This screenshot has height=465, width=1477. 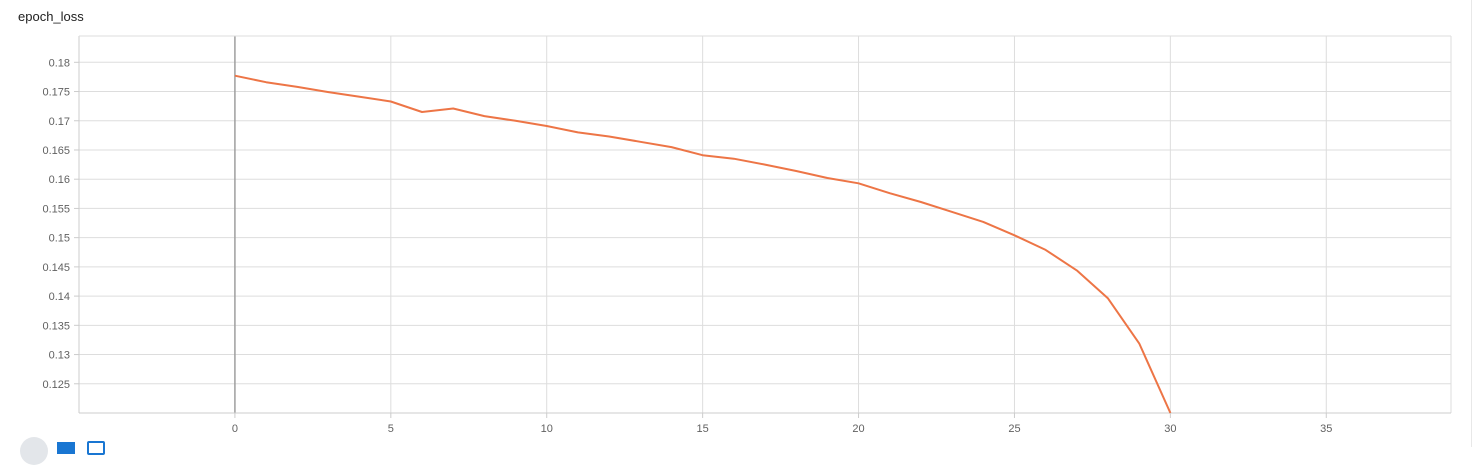 I want to click on y-tick-label: 0.145, so click(x=56, y=268).